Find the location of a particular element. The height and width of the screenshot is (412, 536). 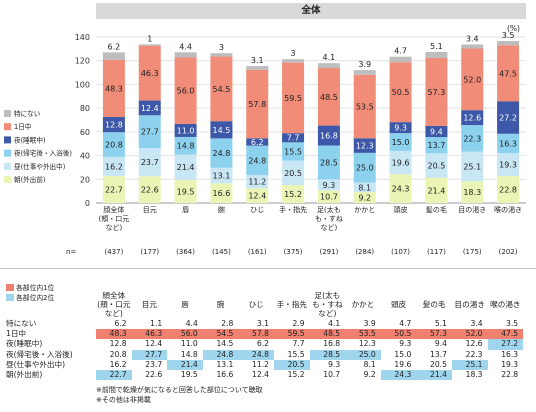

table-cell: 4.1 is located at coordinates (334, 323).